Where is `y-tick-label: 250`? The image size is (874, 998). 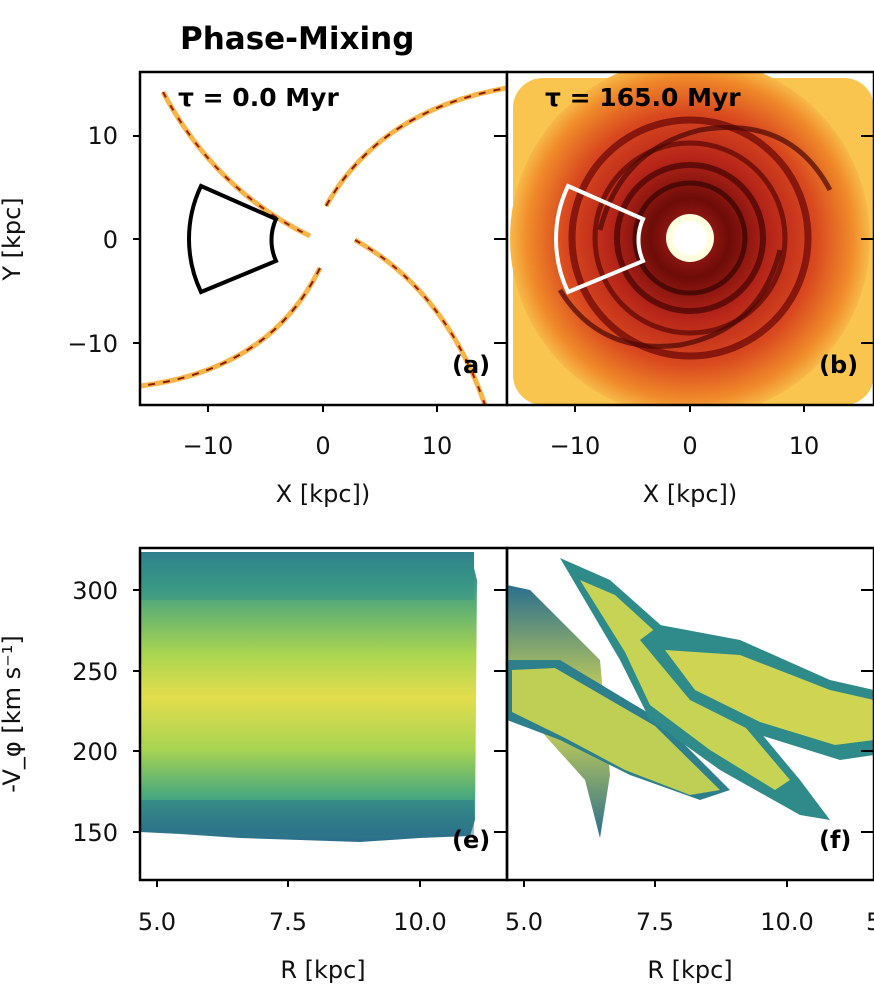
y-tick-label: 250 is located at coordinates (95, 672).